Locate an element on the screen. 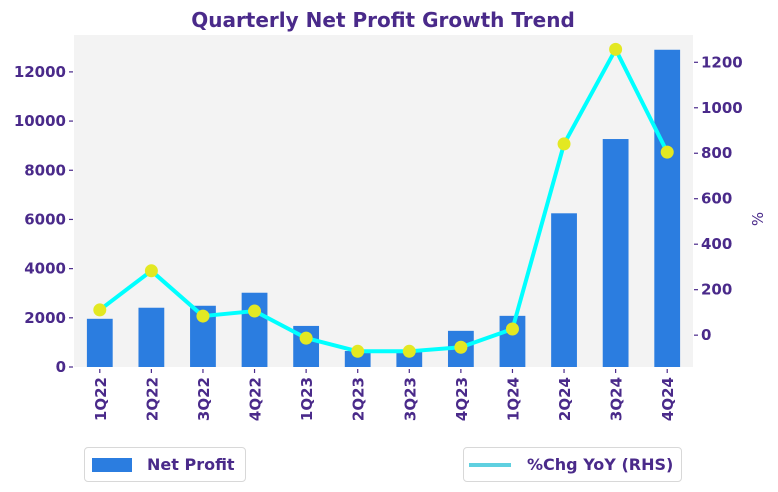  bar-2Q24 is located at coordinates (564, 290).